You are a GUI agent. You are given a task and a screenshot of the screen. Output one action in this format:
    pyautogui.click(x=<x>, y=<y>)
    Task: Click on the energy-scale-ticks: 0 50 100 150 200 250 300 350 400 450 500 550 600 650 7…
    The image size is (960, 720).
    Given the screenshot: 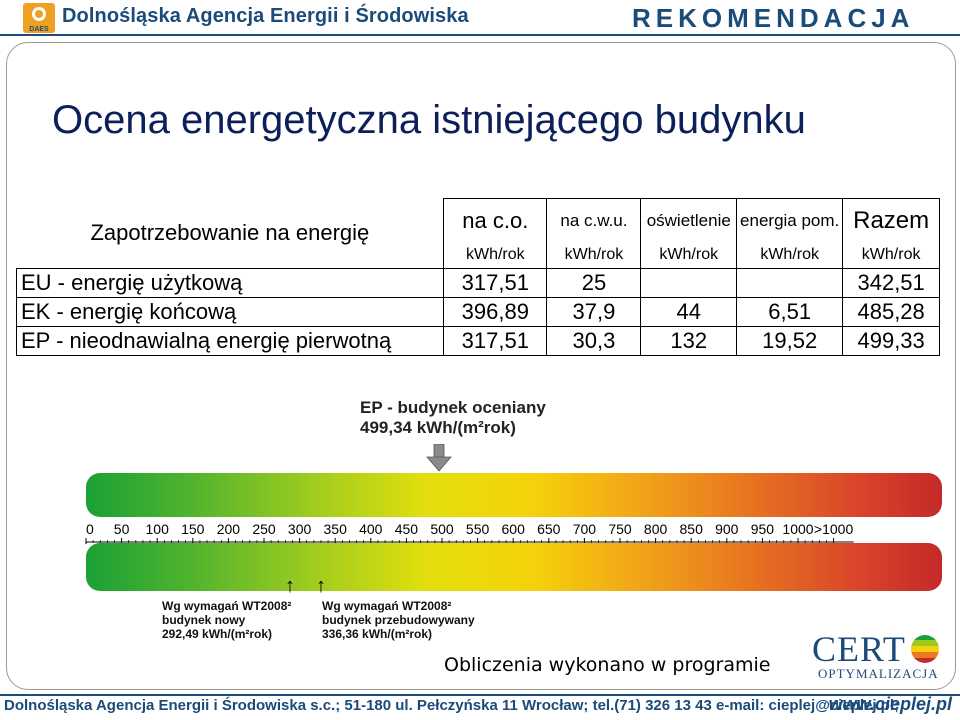 What is the action you would take?
    pyautogui.click(x=469, y=532)
    